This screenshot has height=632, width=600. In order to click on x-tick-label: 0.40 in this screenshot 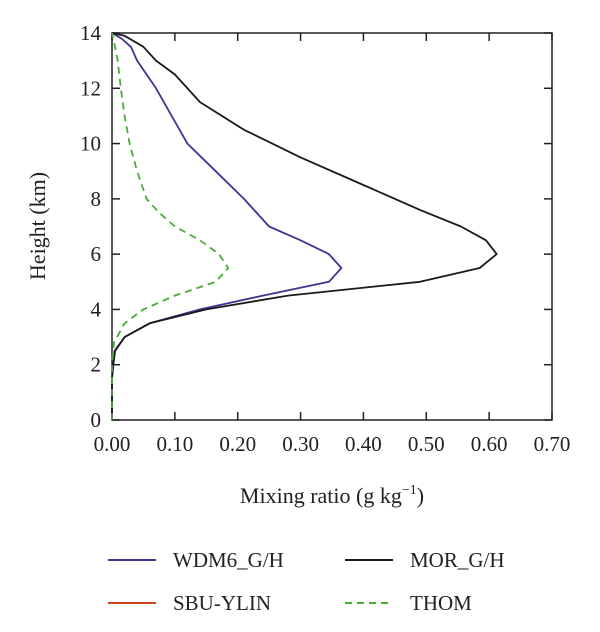, I will do `click(363, 444)`.